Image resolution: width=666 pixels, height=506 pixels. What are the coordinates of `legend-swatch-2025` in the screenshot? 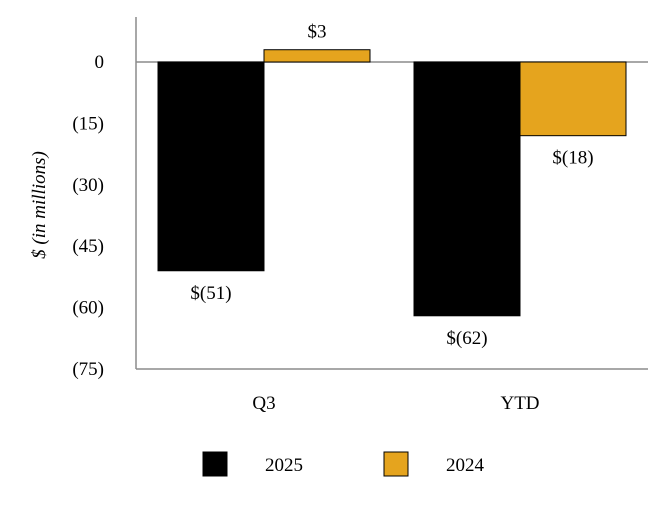 It's located at (215, 464).